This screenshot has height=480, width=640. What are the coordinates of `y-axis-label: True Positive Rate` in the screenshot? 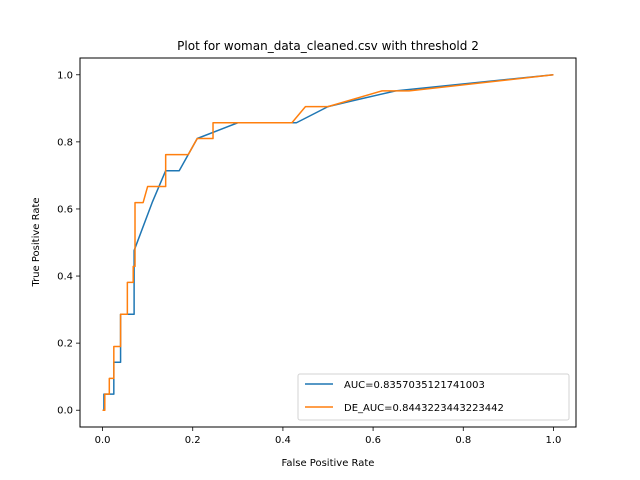 It's located at (36, 242).